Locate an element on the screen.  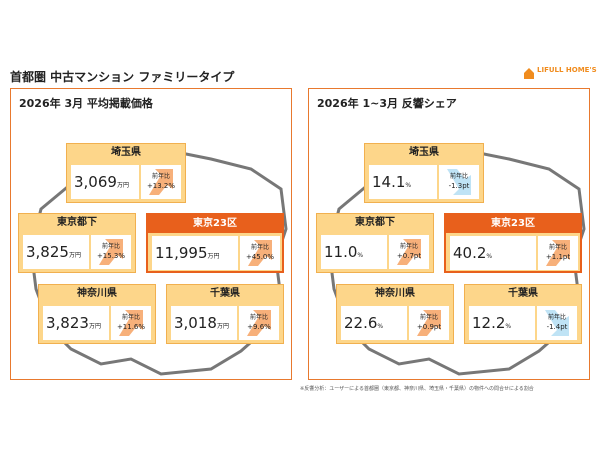
value: 40.2 is located at coordinates (470, 253).